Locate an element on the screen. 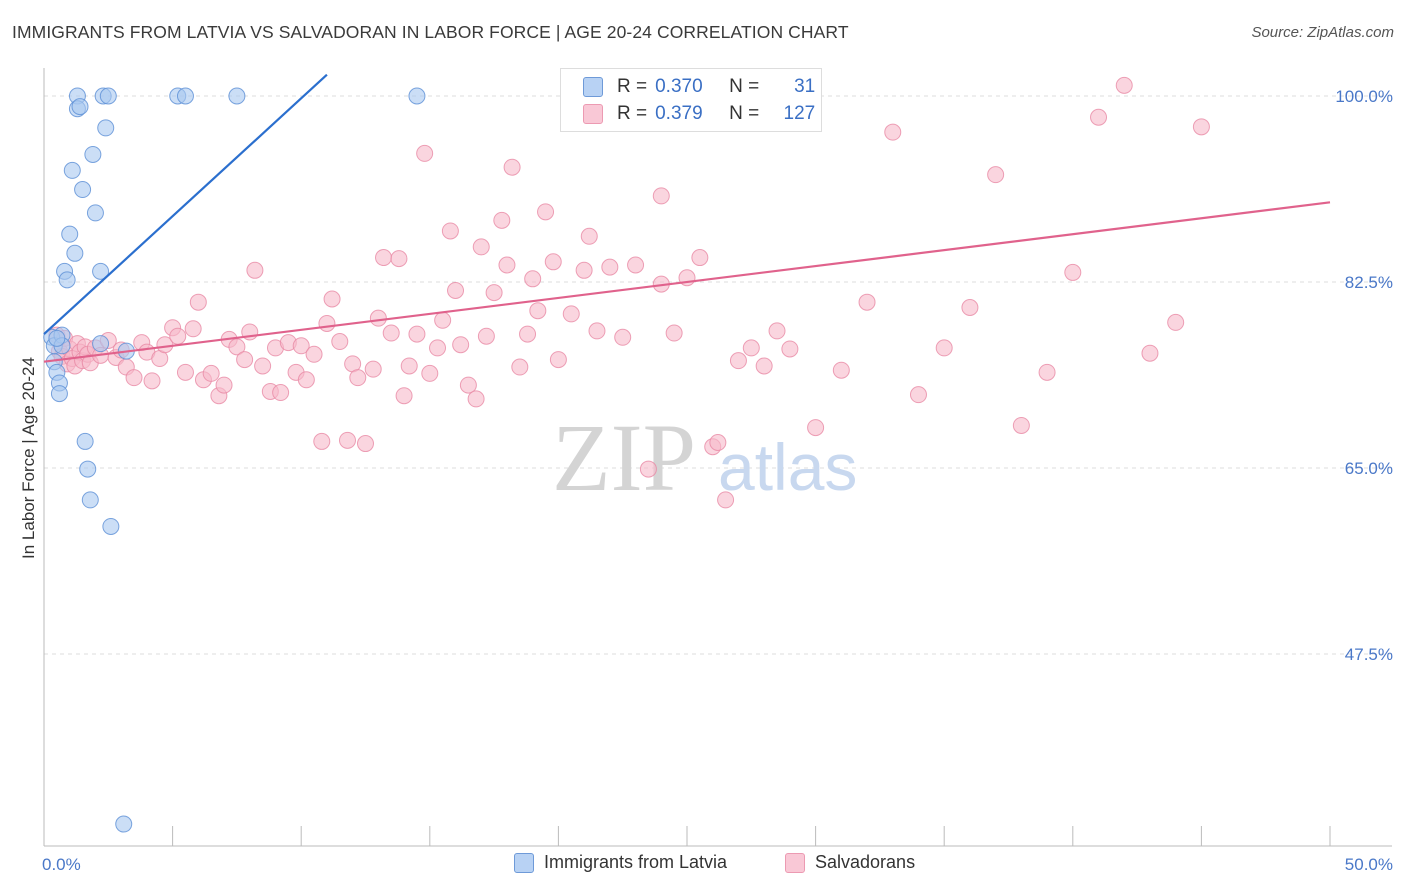 This screenshot has height=892, width=1406. x-tick-labels: 0.0% 50.0% is located at coordinates (717, 864).